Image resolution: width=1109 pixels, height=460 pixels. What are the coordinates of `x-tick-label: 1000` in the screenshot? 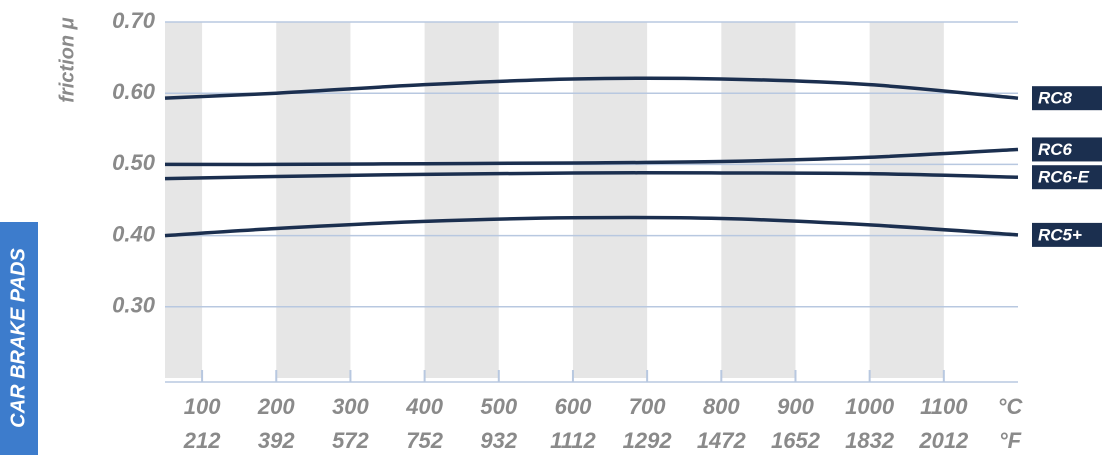 It's located at (870, 406).